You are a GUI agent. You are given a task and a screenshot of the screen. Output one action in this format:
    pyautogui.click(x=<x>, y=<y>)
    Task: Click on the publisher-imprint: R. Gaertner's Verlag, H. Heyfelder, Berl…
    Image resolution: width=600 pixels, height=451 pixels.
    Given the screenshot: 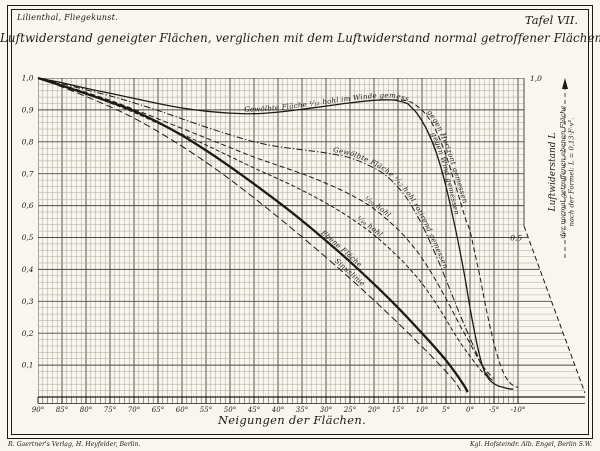 What is the action you would take?
    pyautogui.click(x=74, y=444)
    